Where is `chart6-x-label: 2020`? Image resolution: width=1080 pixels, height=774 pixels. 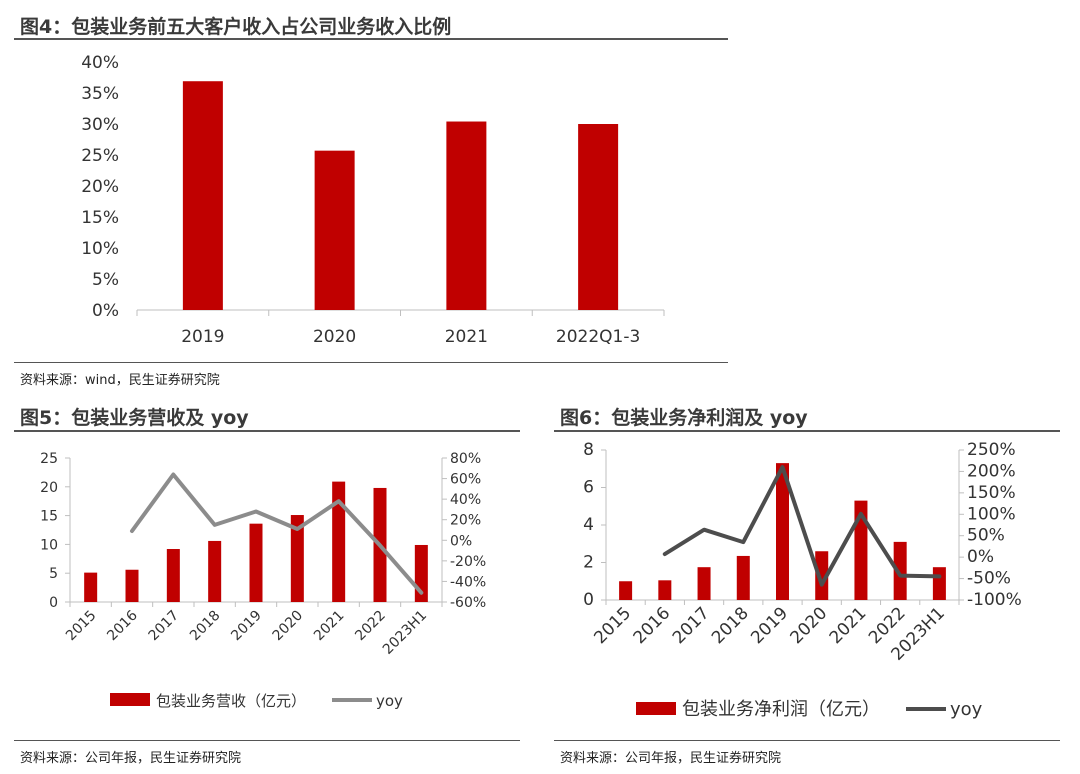
chart6-x-label: 2020 is located at coordinates (809, 625).